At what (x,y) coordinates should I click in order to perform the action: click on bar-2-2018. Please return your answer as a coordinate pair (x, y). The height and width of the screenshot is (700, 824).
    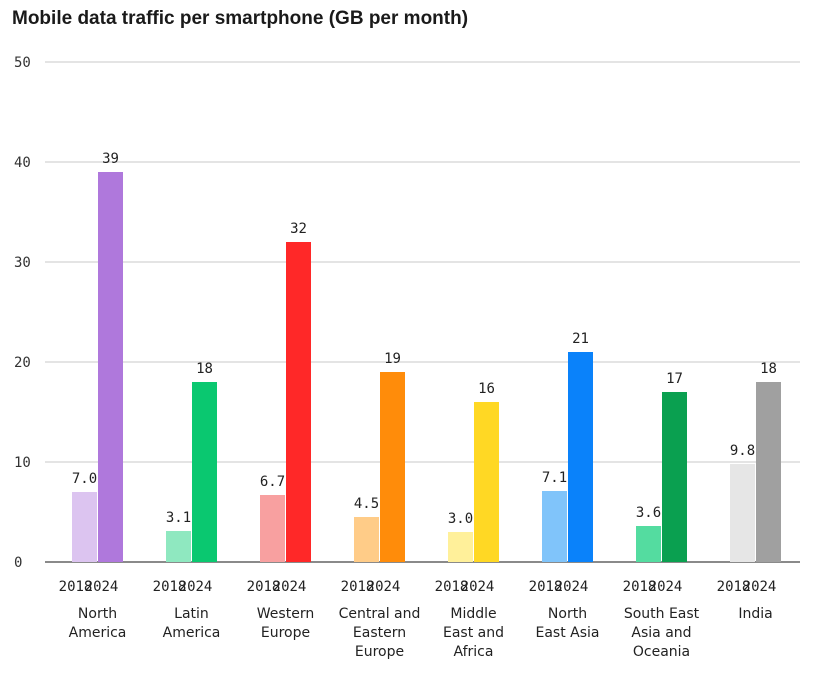
    Looking at the image, I should click on (272, 528).